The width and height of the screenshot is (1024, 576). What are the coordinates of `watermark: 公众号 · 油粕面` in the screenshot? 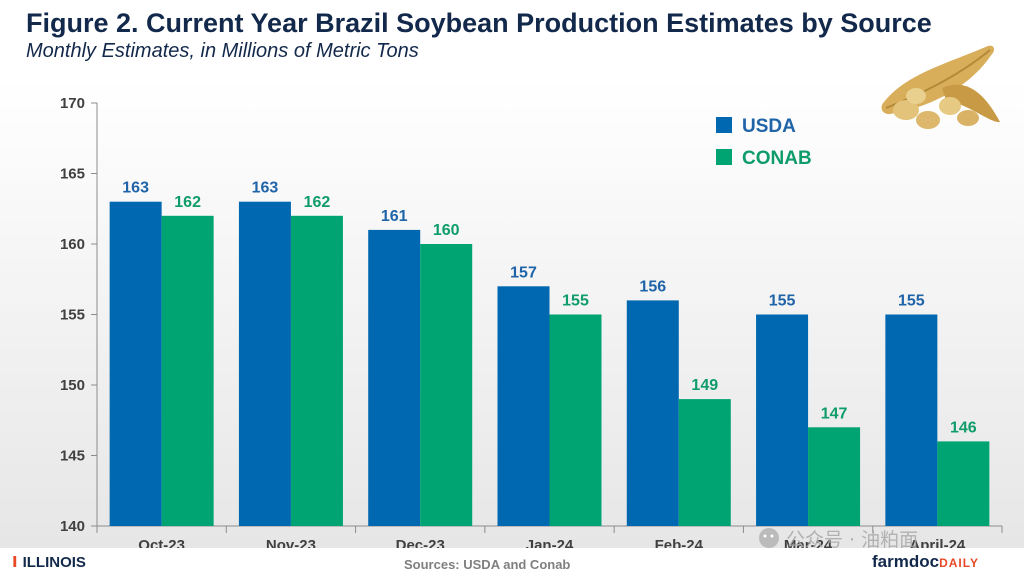 It's located at (838, 539).